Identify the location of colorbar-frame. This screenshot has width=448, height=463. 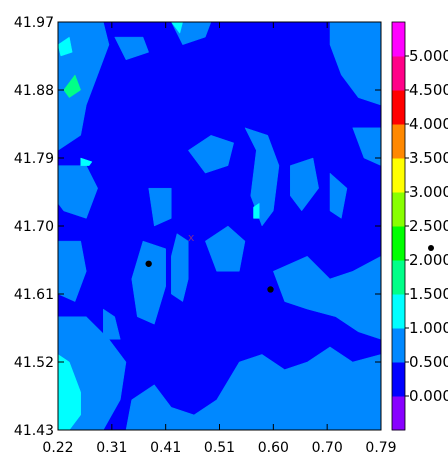
(398, 226).